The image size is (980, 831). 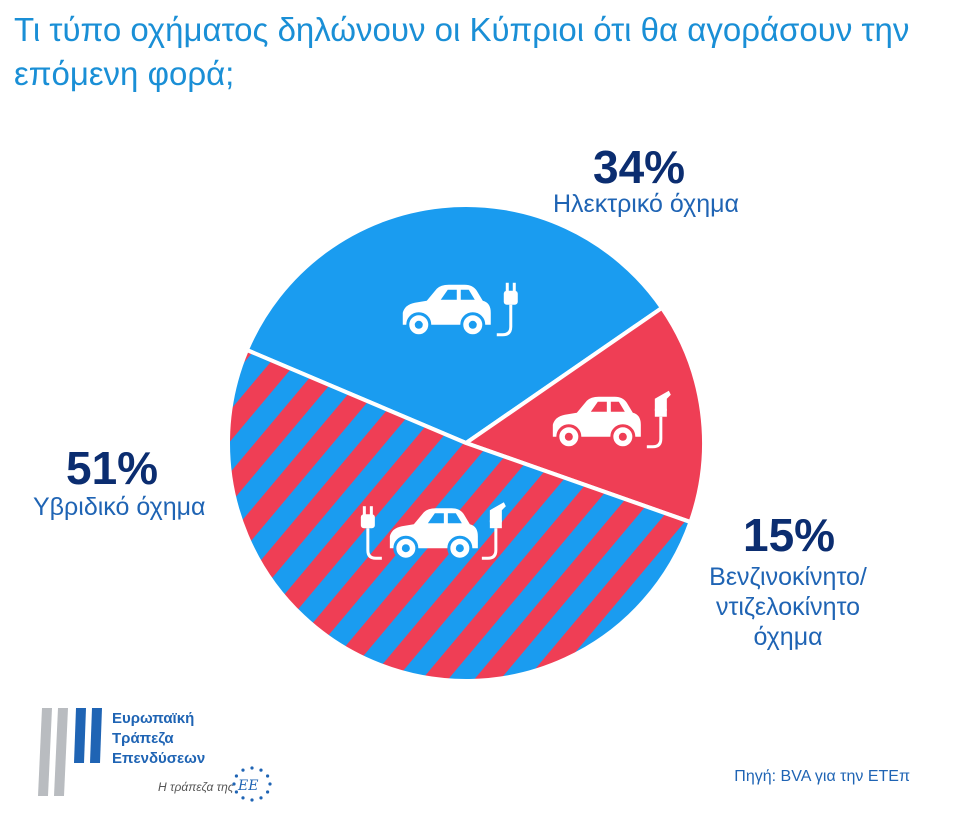 I want to click on slice-label-petrol-line-2: ντιζελοκίνητο, so click(x=787, y=607).